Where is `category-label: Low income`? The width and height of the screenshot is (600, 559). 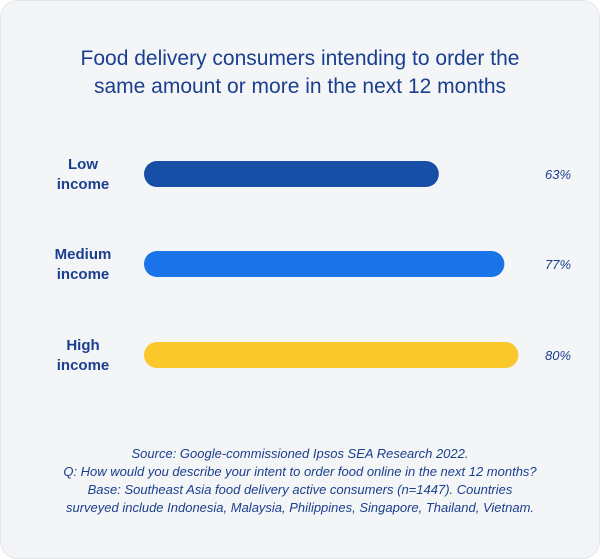 category-label: Low income is located at coordinates (83, 174).